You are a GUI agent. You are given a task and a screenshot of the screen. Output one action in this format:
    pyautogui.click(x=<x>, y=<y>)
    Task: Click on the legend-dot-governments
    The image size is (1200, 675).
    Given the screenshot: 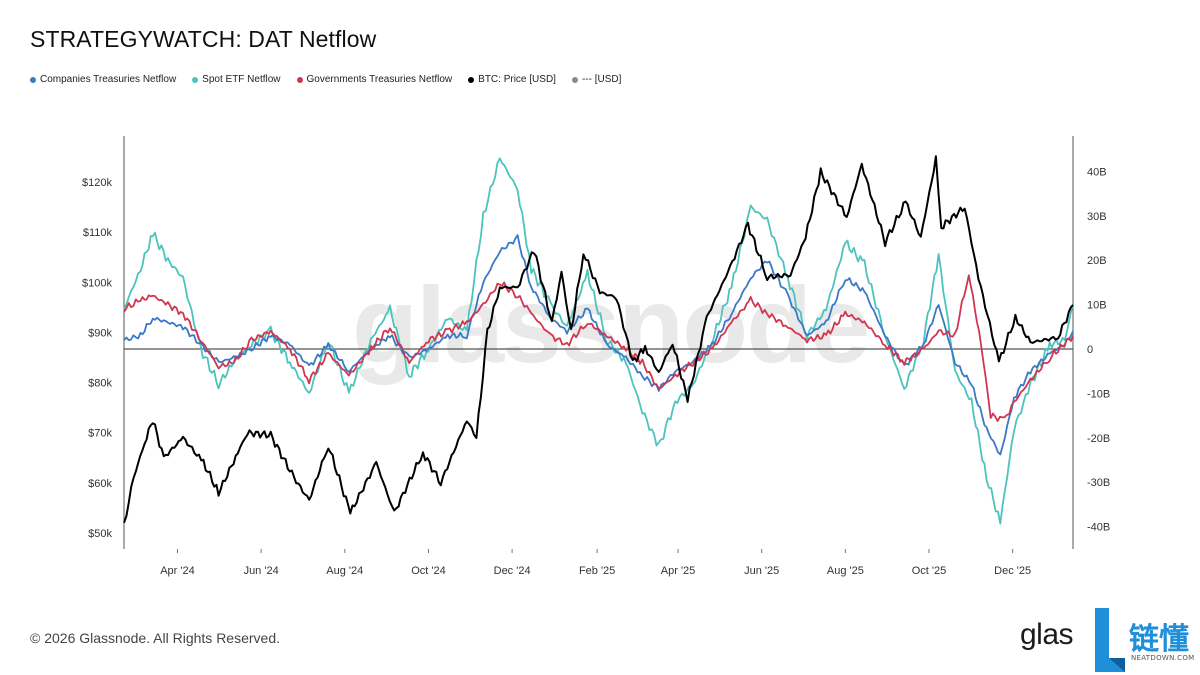 What is the action you would take?
    pyautogui.click(x=299, y=79)
    